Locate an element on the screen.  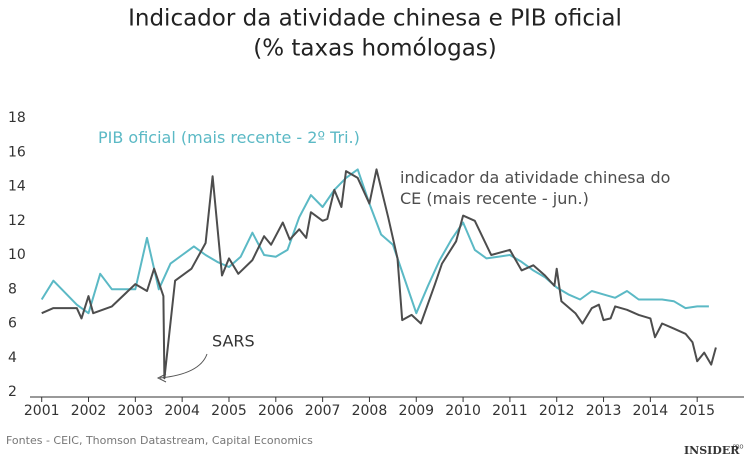
y-tick-label: 10 is located at coordinates (17, 255).